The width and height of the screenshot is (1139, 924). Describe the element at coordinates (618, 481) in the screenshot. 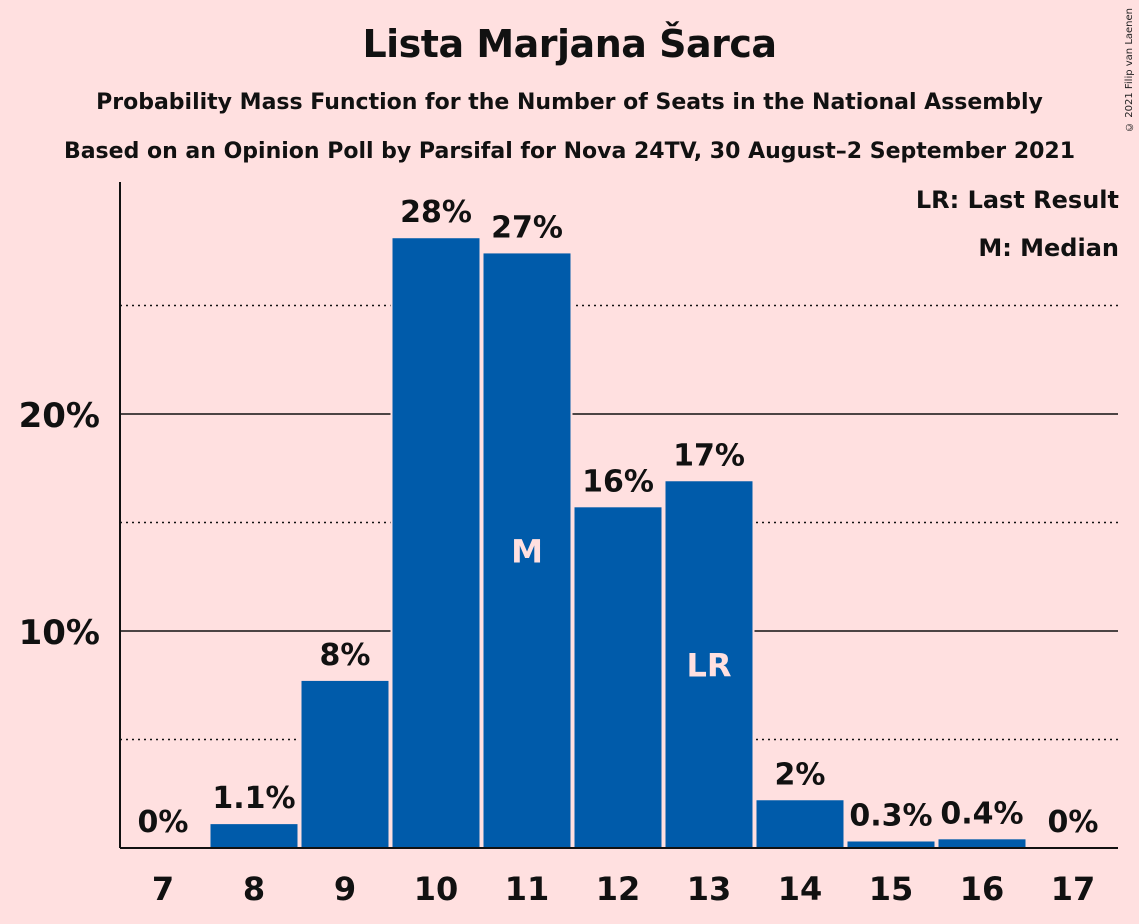

I see `bar-value-label-12: 16%` at that location.